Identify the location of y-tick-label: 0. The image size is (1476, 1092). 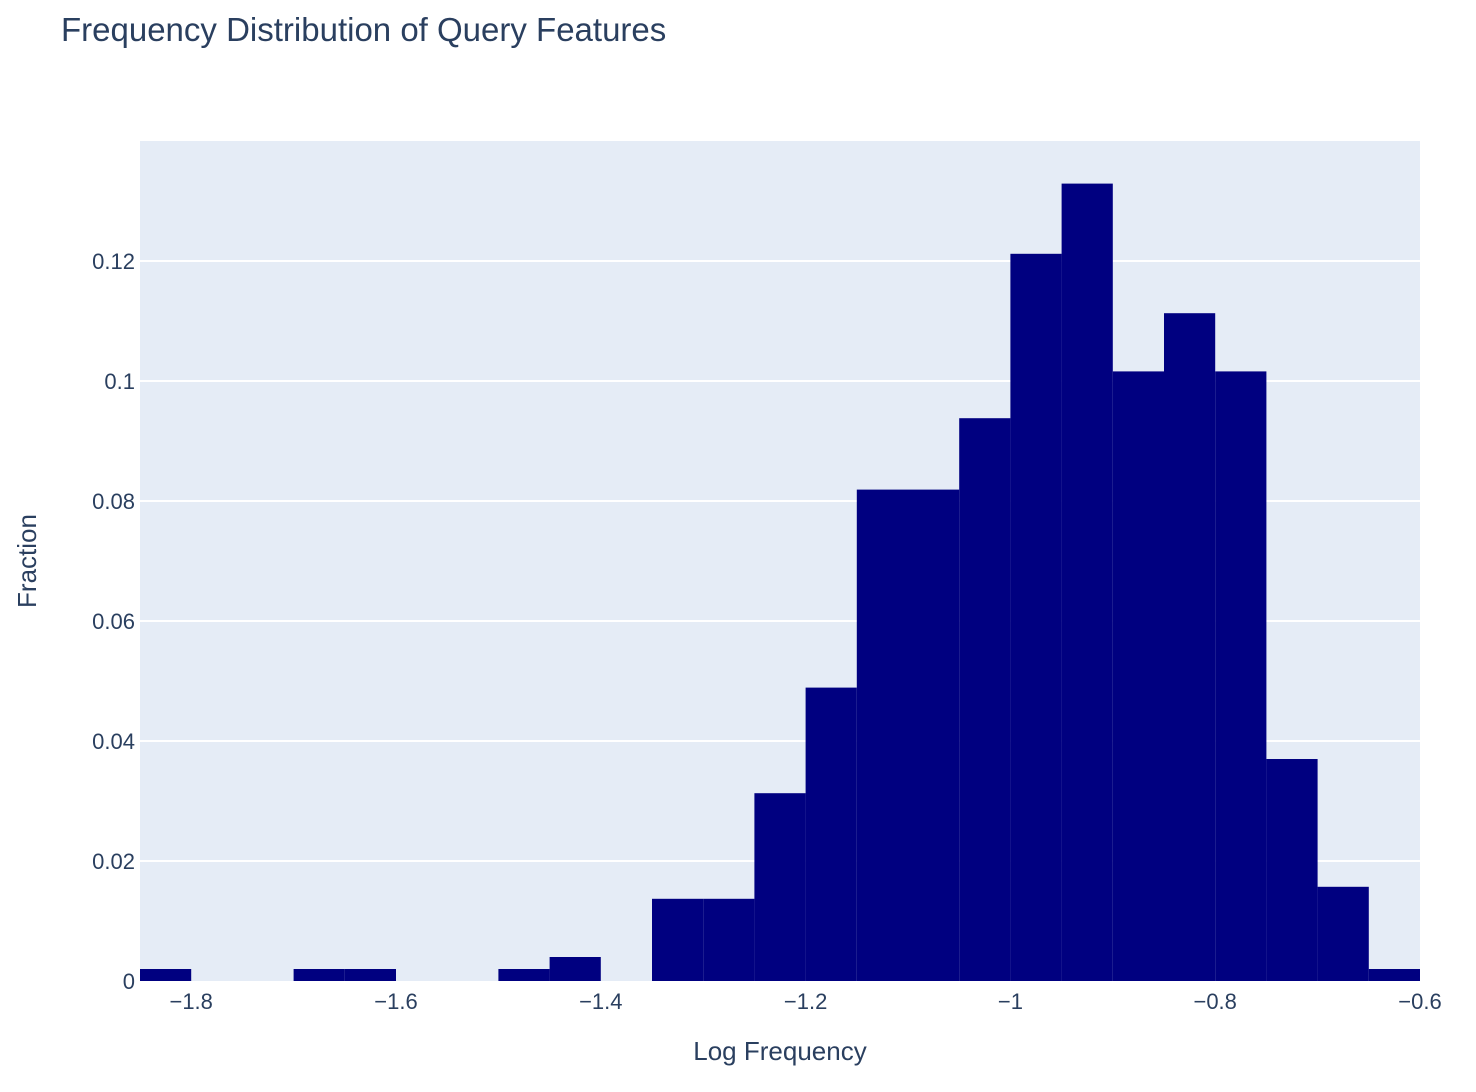
(129, 981).